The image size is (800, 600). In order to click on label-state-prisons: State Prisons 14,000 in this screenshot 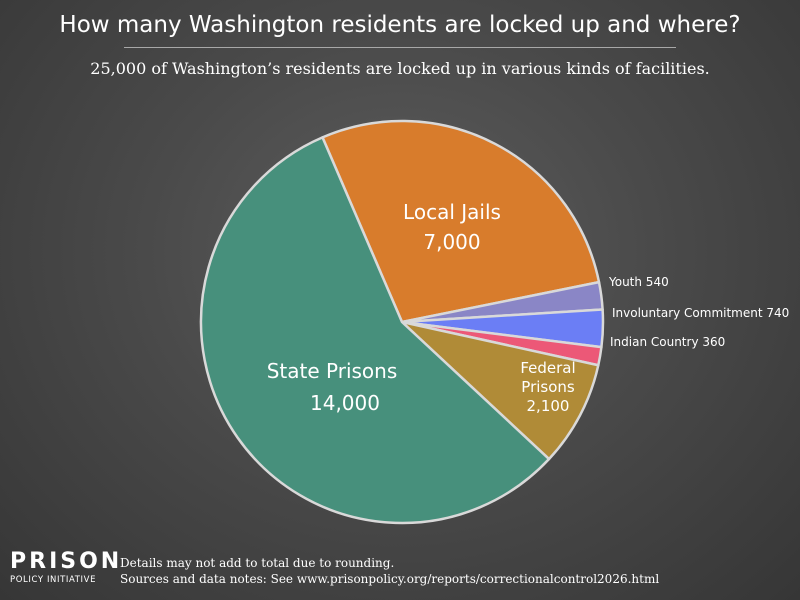, I will do `click(332, 387)`.